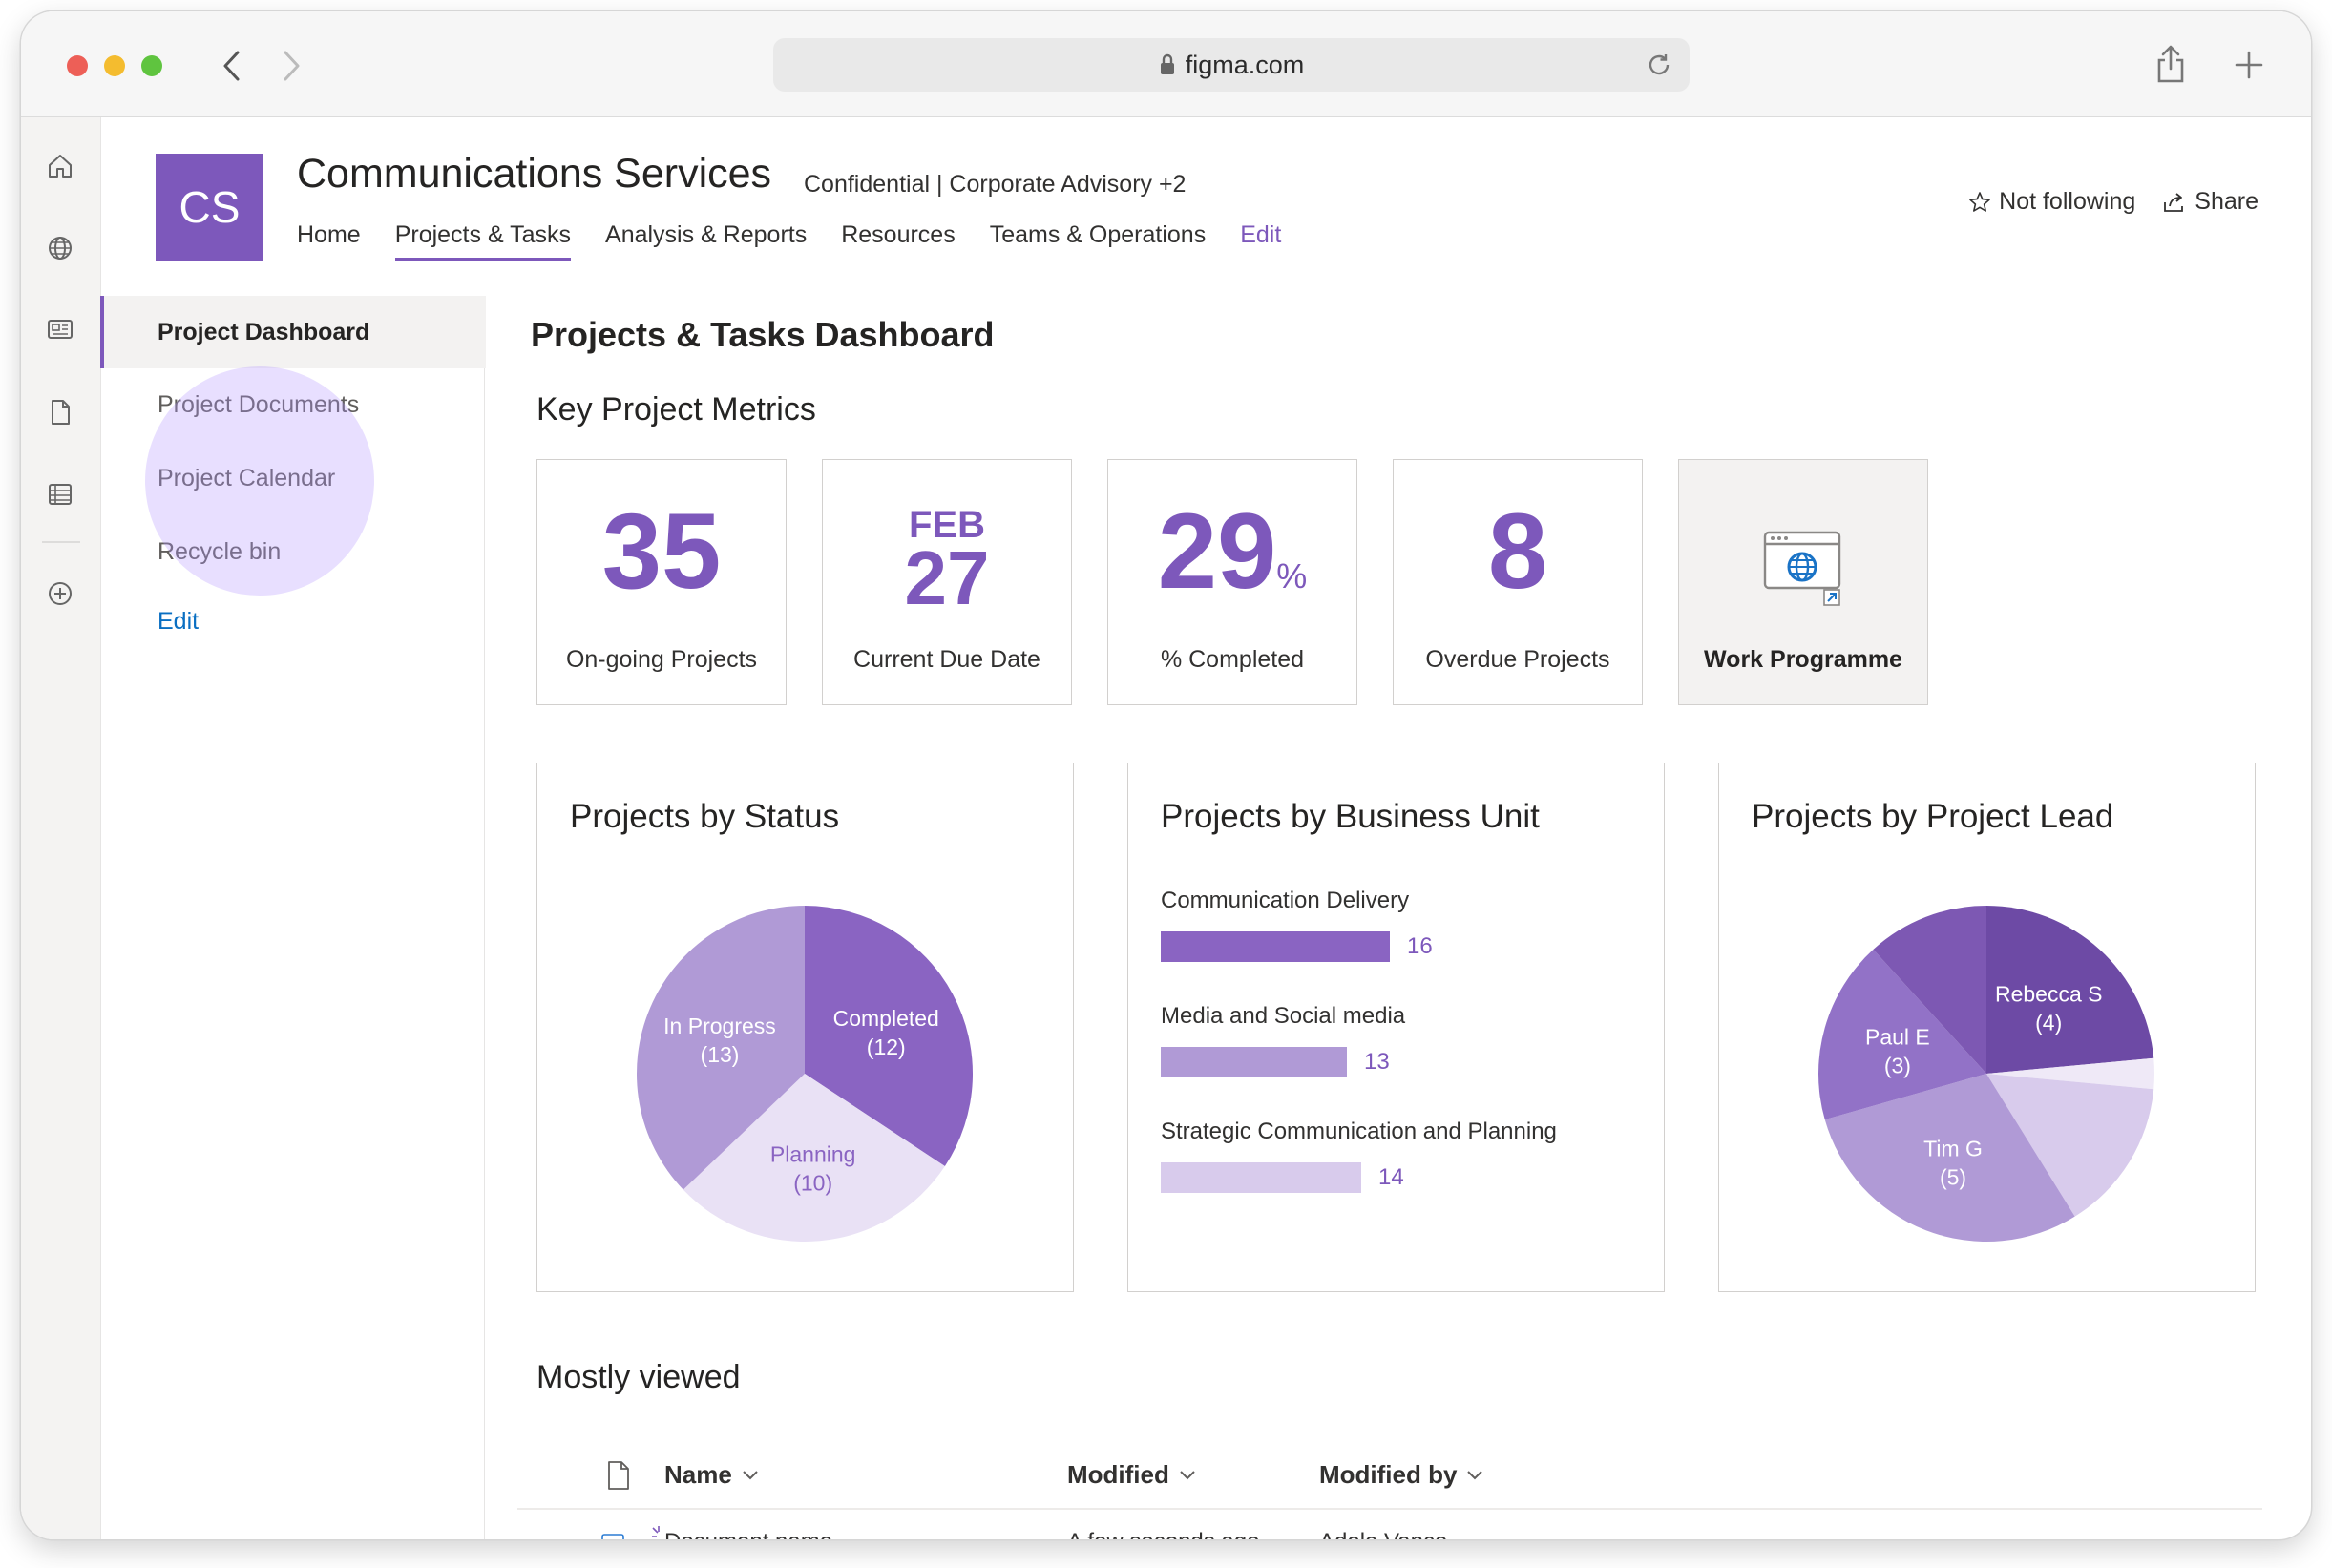 The height and width of the screenshot is (1568, 2332). I want to click on column-header-name: Name, so click(711, 1475).